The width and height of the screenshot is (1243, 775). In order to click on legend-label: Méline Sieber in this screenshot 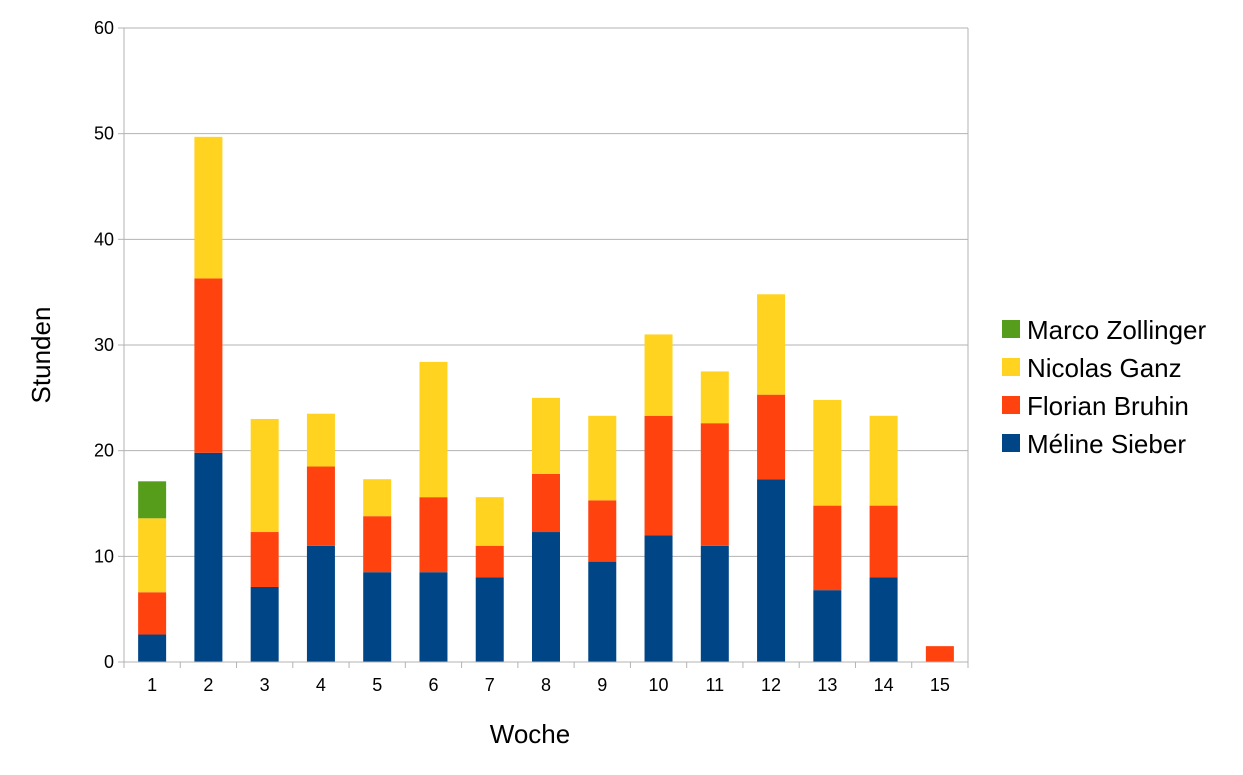, I will do `click(1106, 444)`.